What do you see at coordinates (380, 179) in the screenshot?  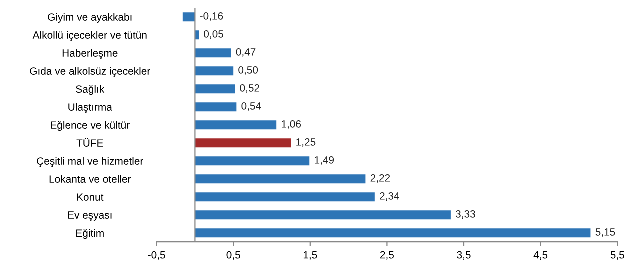 I see `data-label: 2,22` at bounding box center [380, 179].